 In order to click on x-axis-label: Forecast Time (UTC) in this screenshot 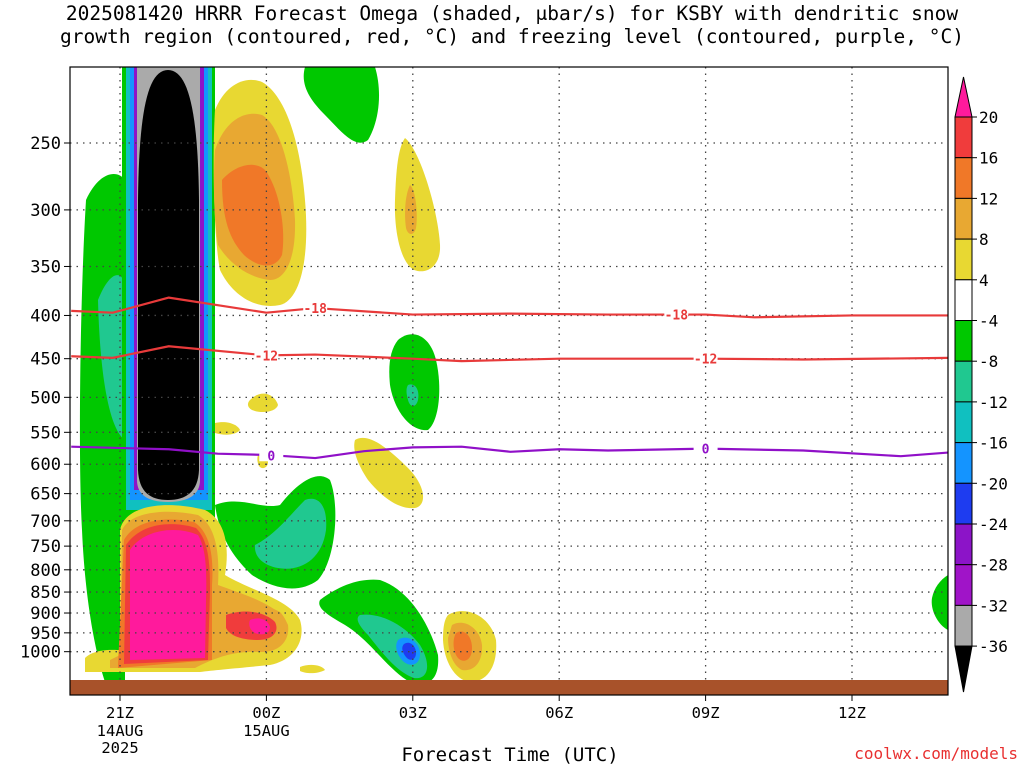, I will do `click(510, 755)`.